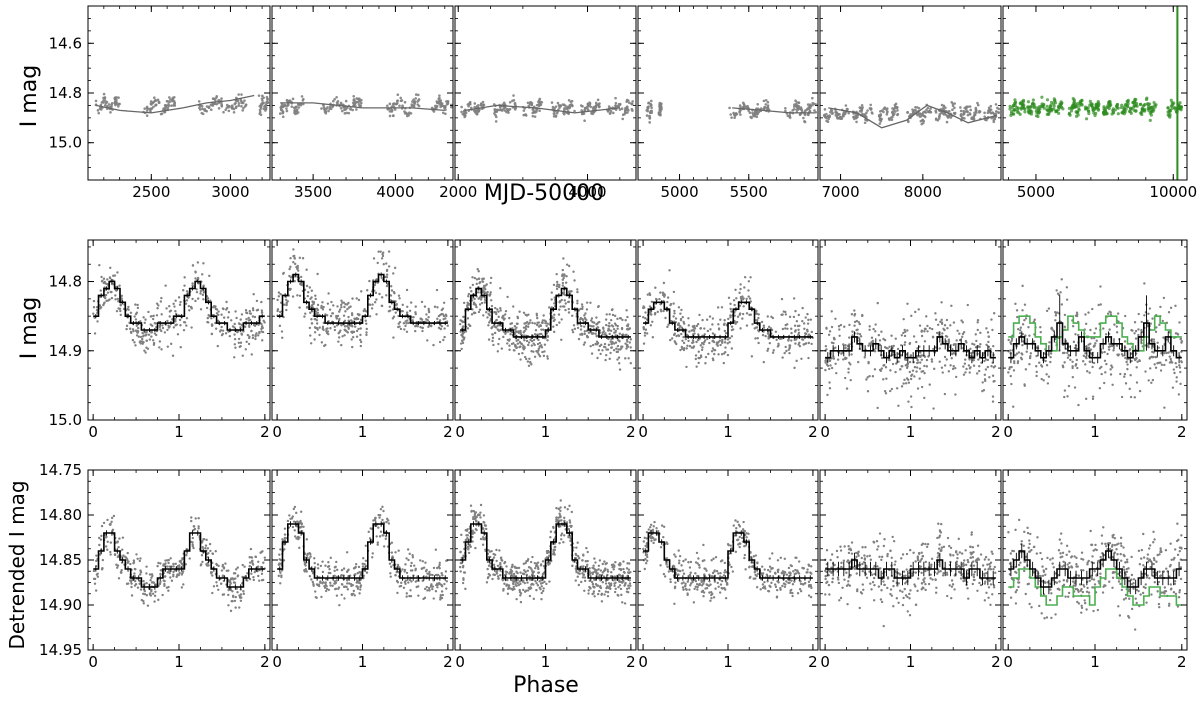 The width and height of the screenshot is (1200, 703). Describe the element at coordinates (65, 143) in the screenshot. I see `row1-panel-1-ytick-label: 15.0` at that location.